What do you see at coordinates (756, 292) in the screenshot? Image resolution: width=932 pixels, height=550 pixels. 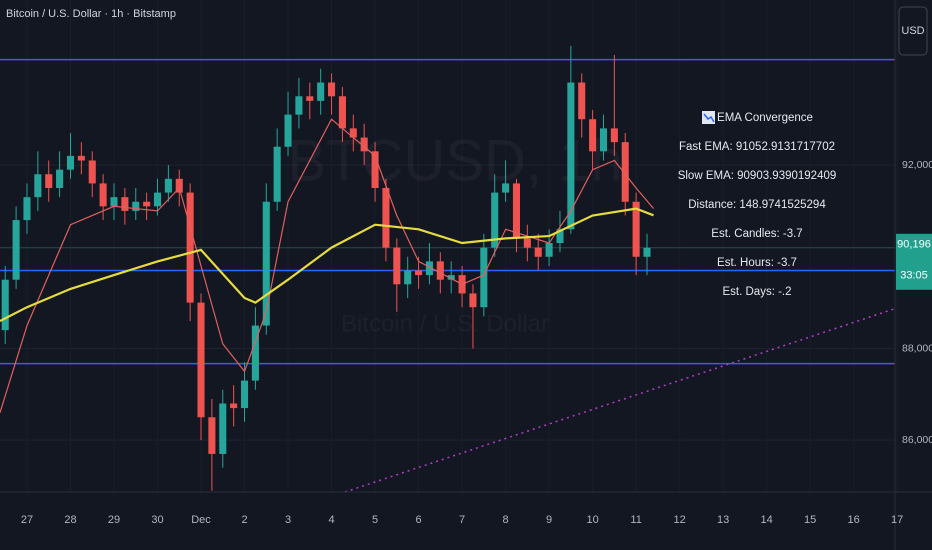 I see `info-line: Est. Days: -.2` at bounding box center [756, 292].